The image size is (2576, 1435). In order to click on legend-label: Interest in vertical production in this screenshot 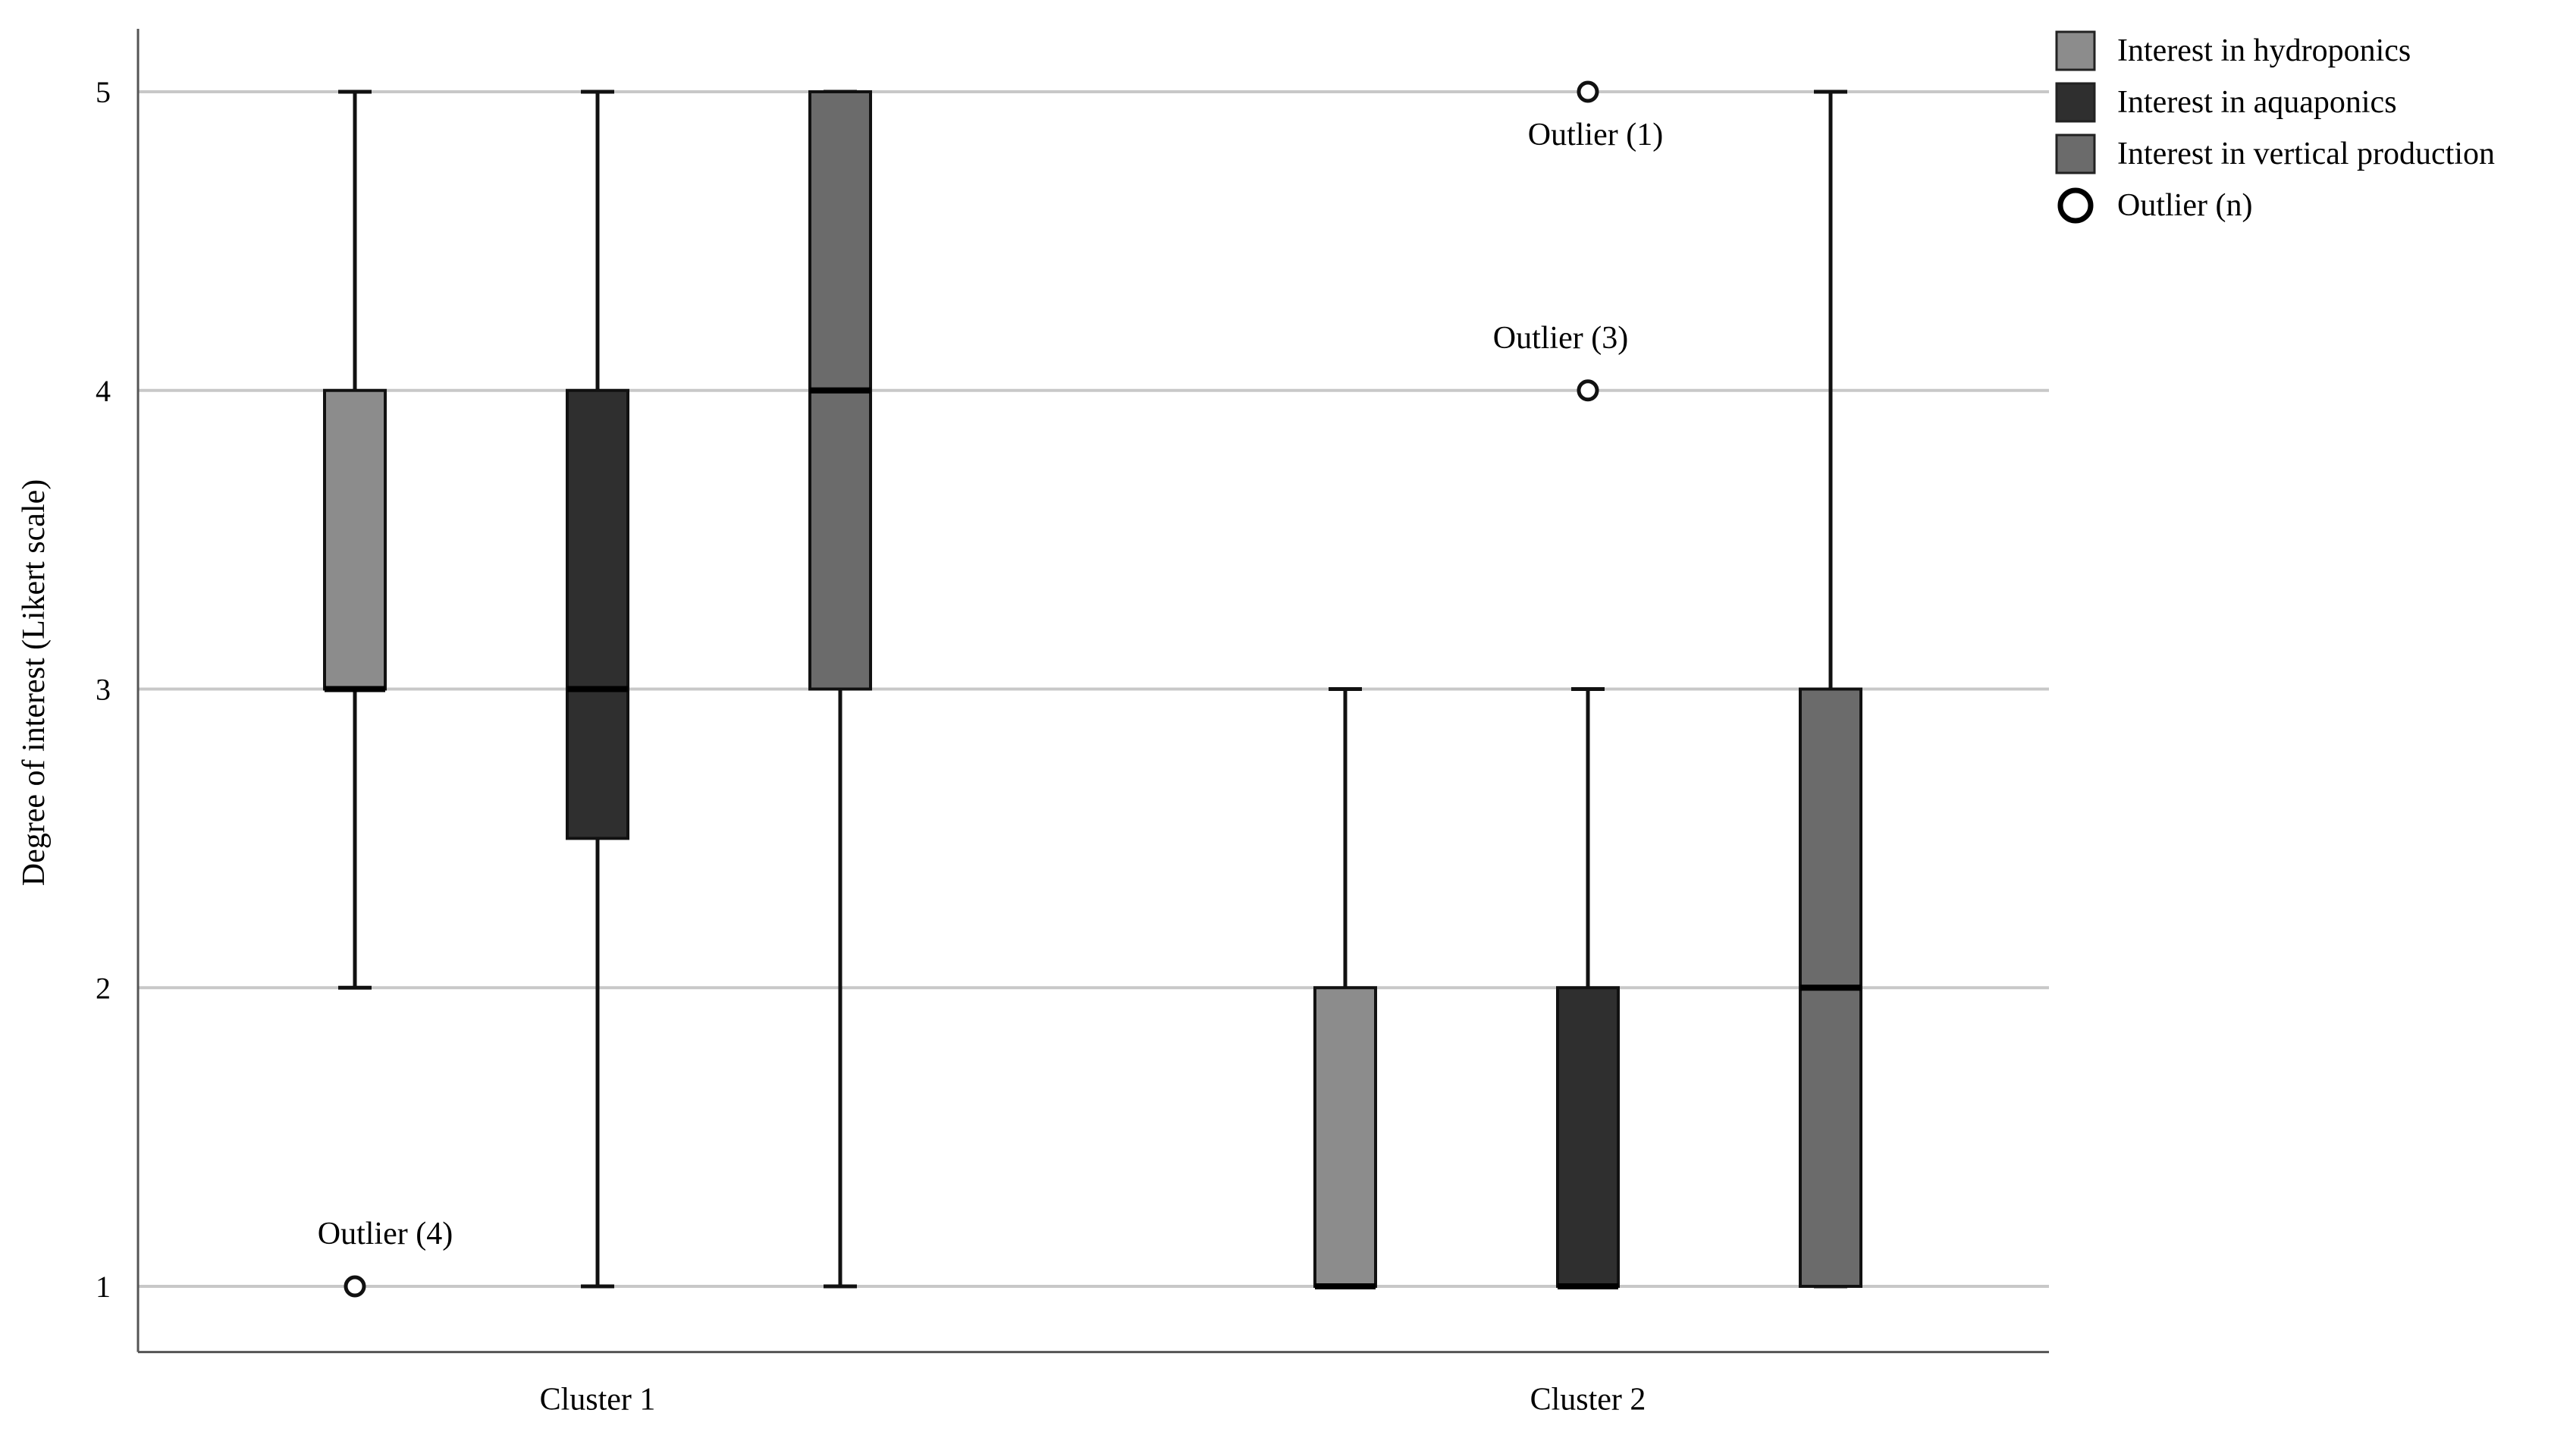, I will do `click(2306, 154)`.